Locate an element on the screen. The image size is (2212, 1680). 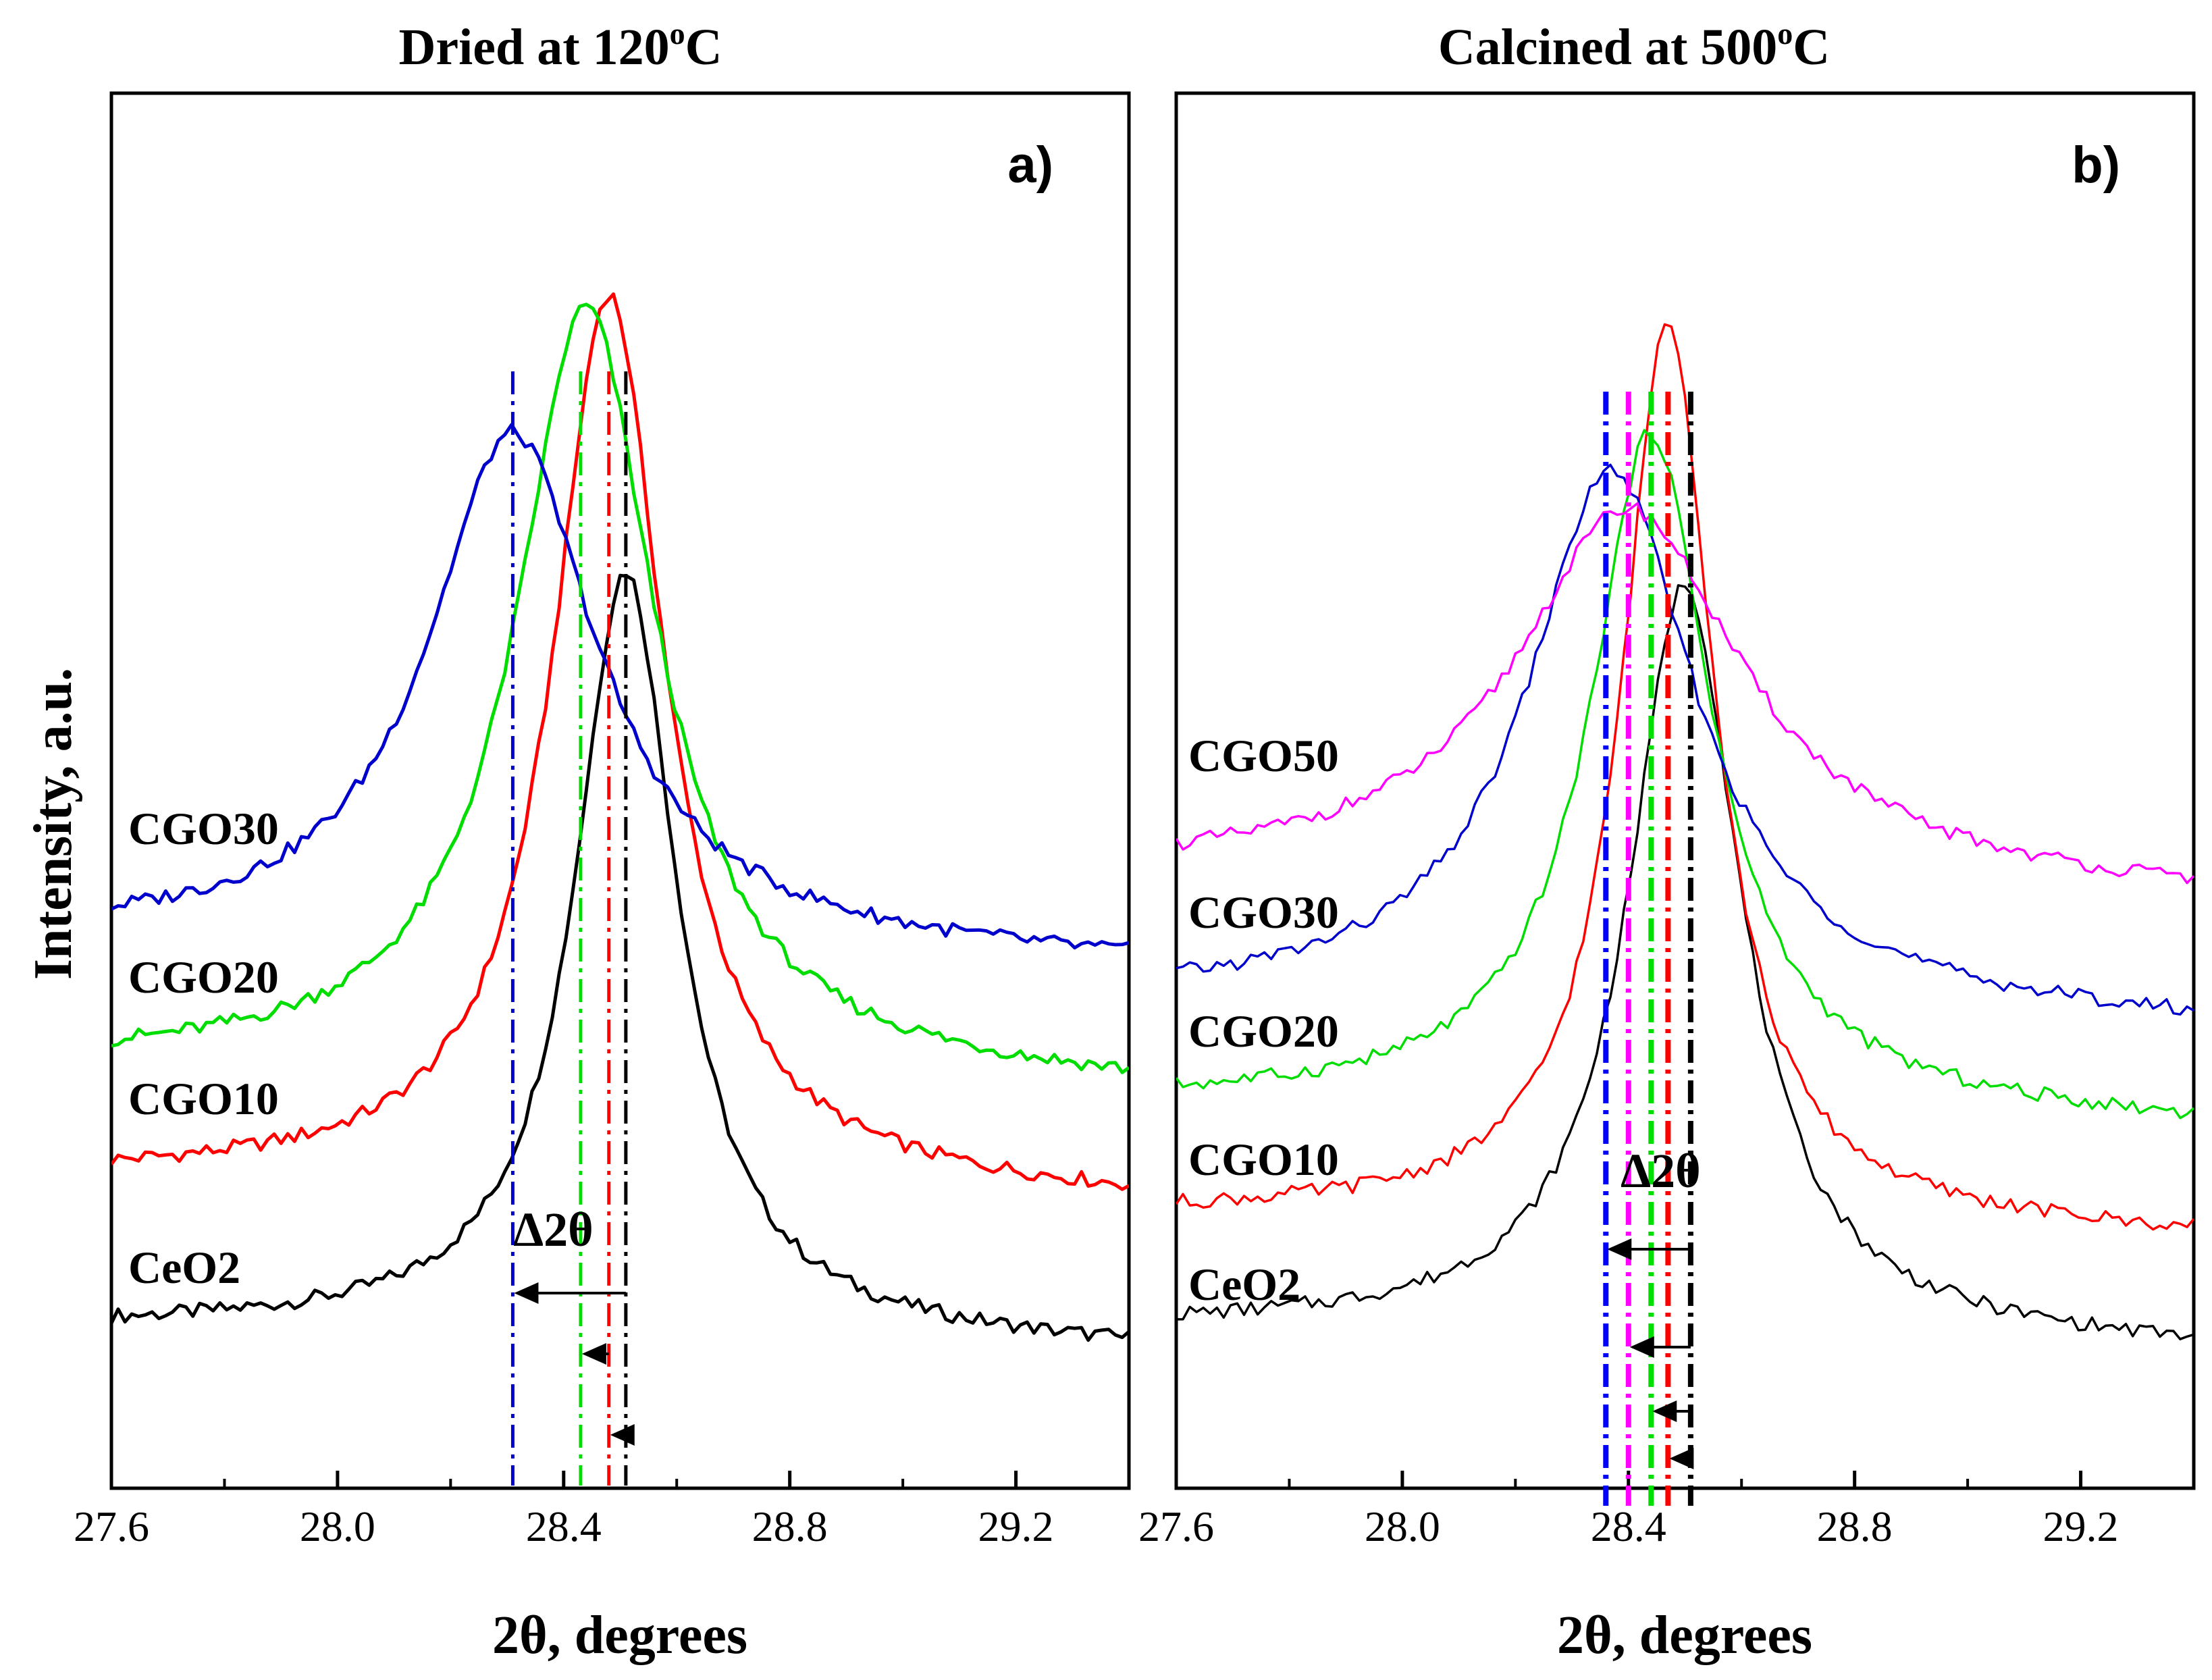
series-cgo50-line is located at coordinates (1685, 694).